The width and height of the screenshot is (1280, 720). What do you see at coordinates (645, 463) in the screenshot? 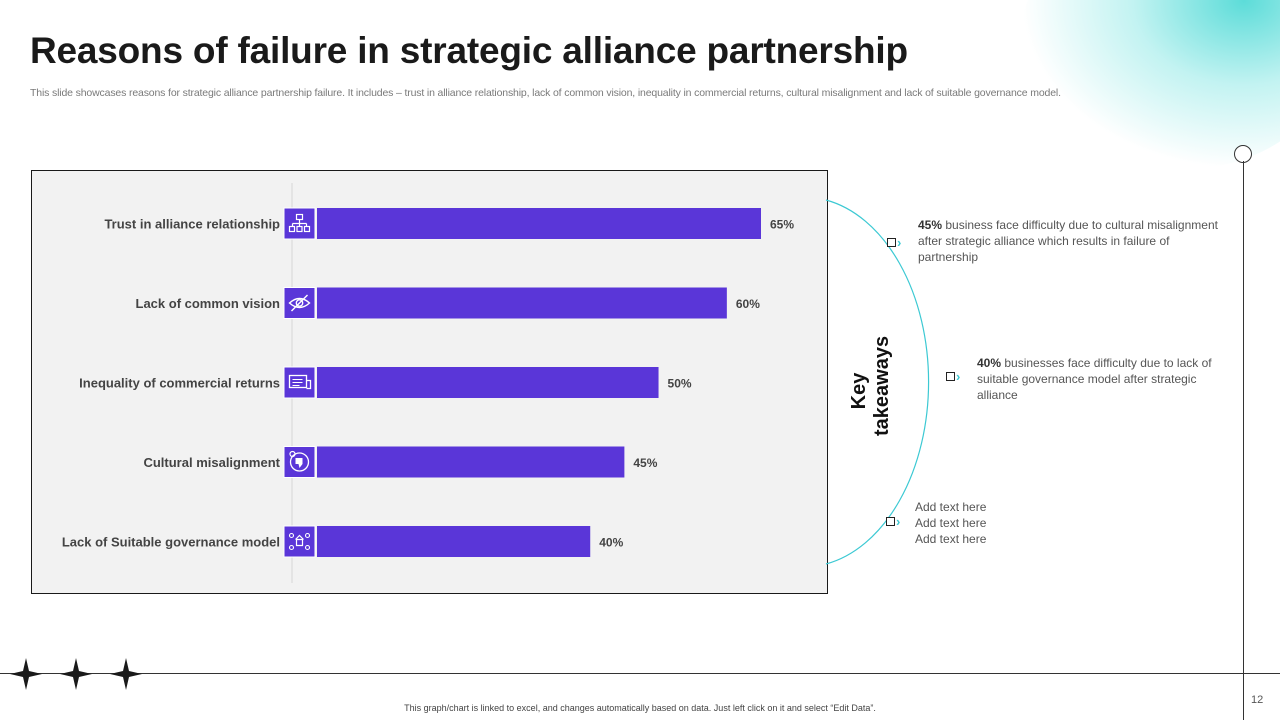
I see `data-label: 45%` at bounding box center [645, 463].